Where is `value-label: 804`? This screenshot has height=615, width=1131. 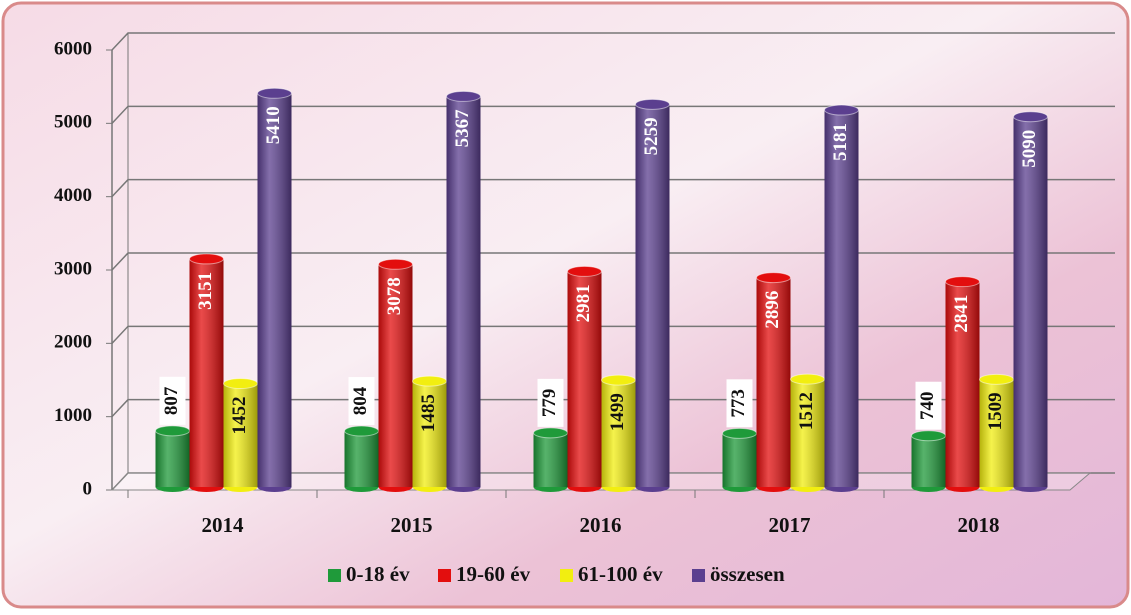 value-label: 804 is located at coordinates (360, 400).